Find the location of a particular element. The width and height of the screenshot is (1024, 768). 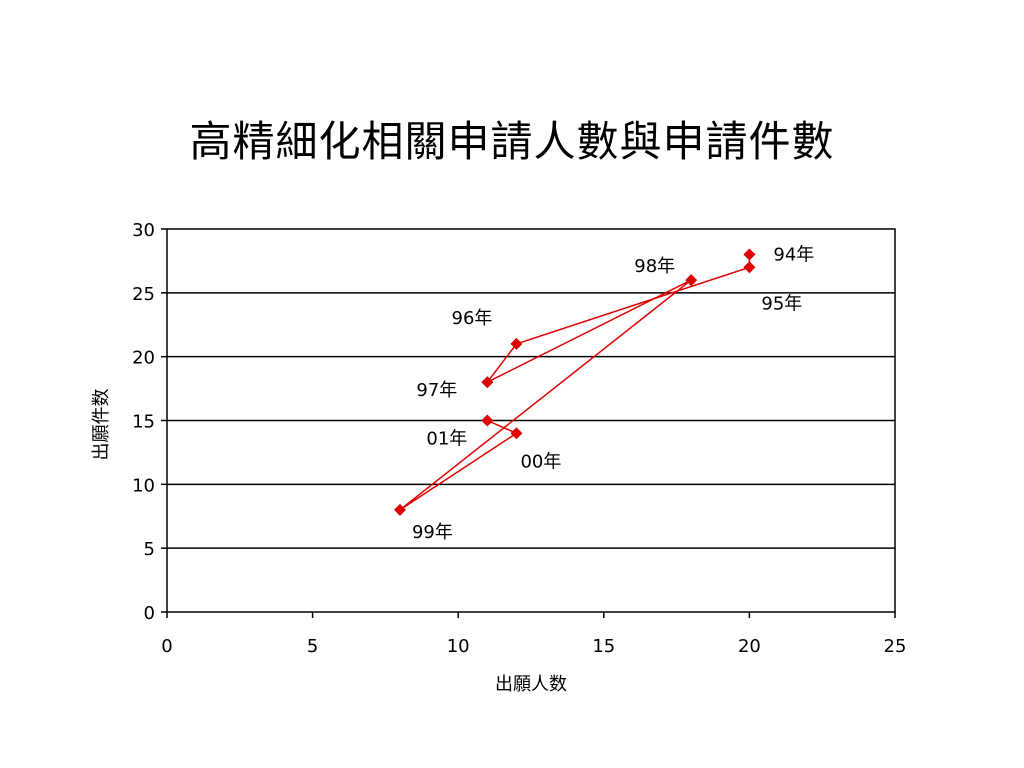

y-tick-label: 25 is located at coordinates (143, 294).